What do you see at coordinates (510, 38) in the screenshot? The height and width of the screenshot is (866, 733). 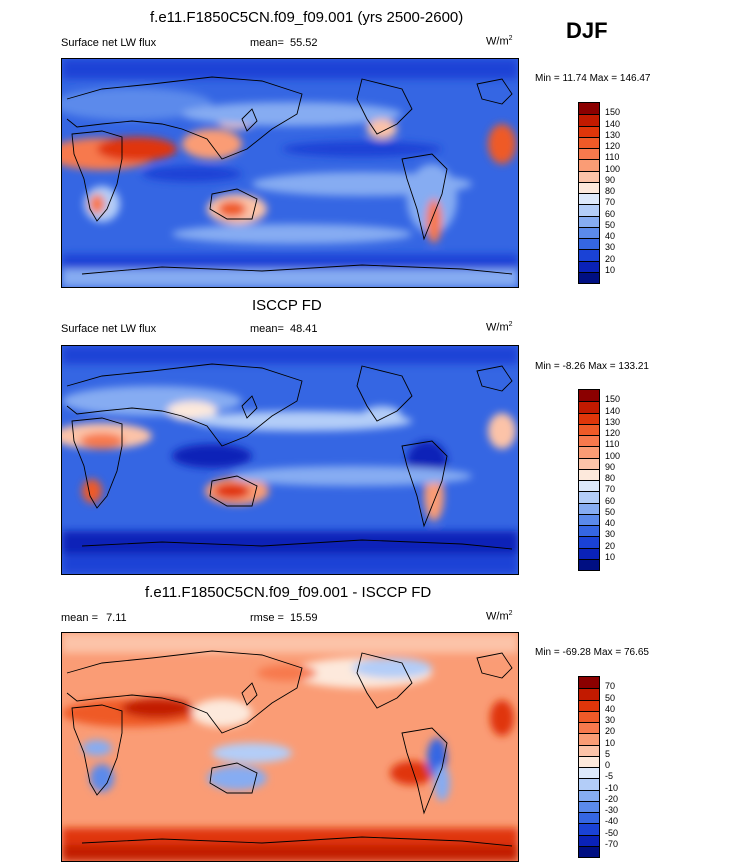 I see `panel1-units-exp: 2` at bounding box center [510, 38].